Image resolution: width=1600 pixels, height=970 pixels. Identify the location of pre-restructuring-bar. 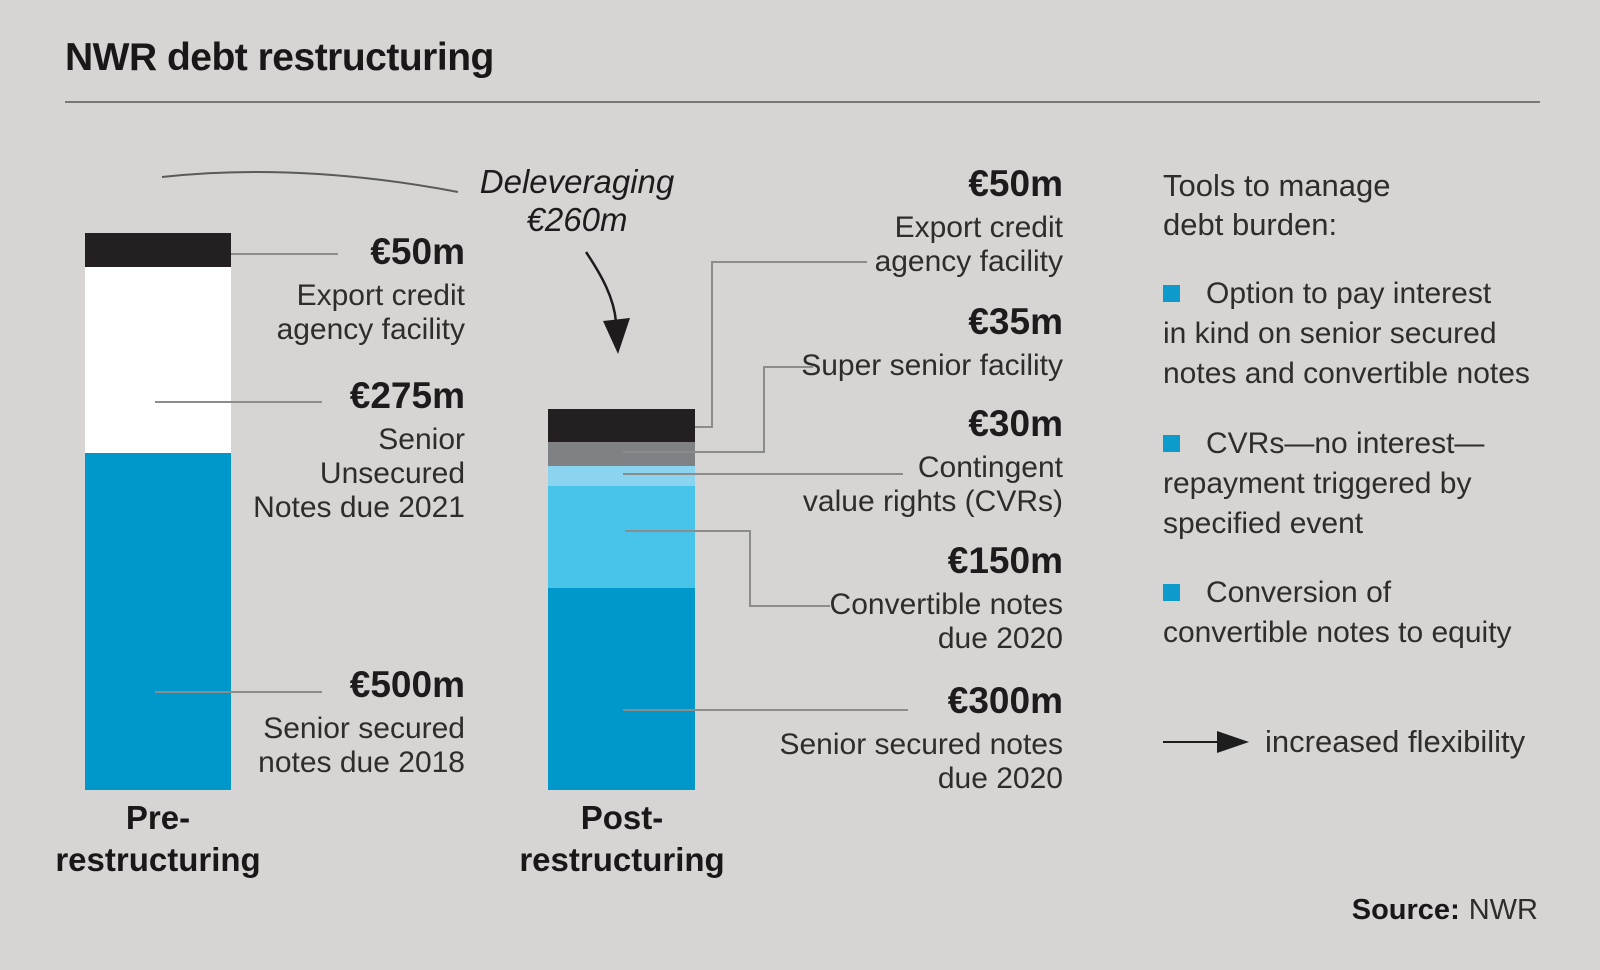
(158, 511).